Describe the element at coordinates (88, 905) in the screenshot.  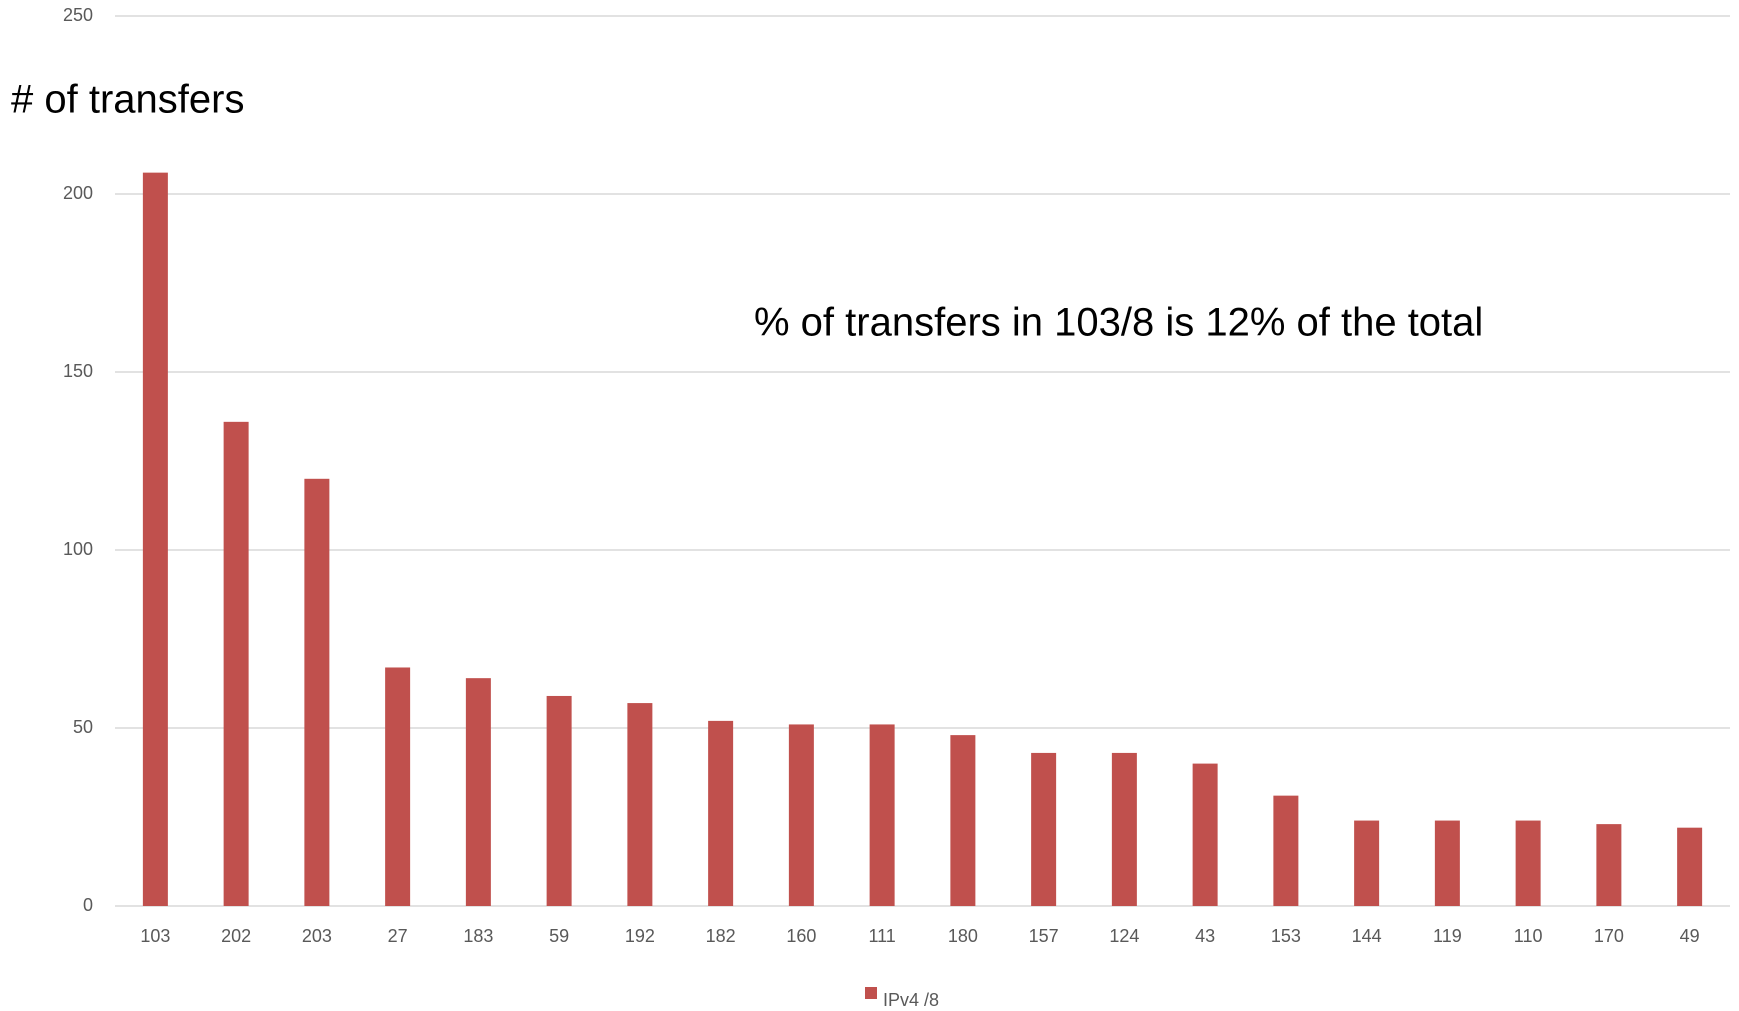
I see `y-tick-label: 0` at that location.